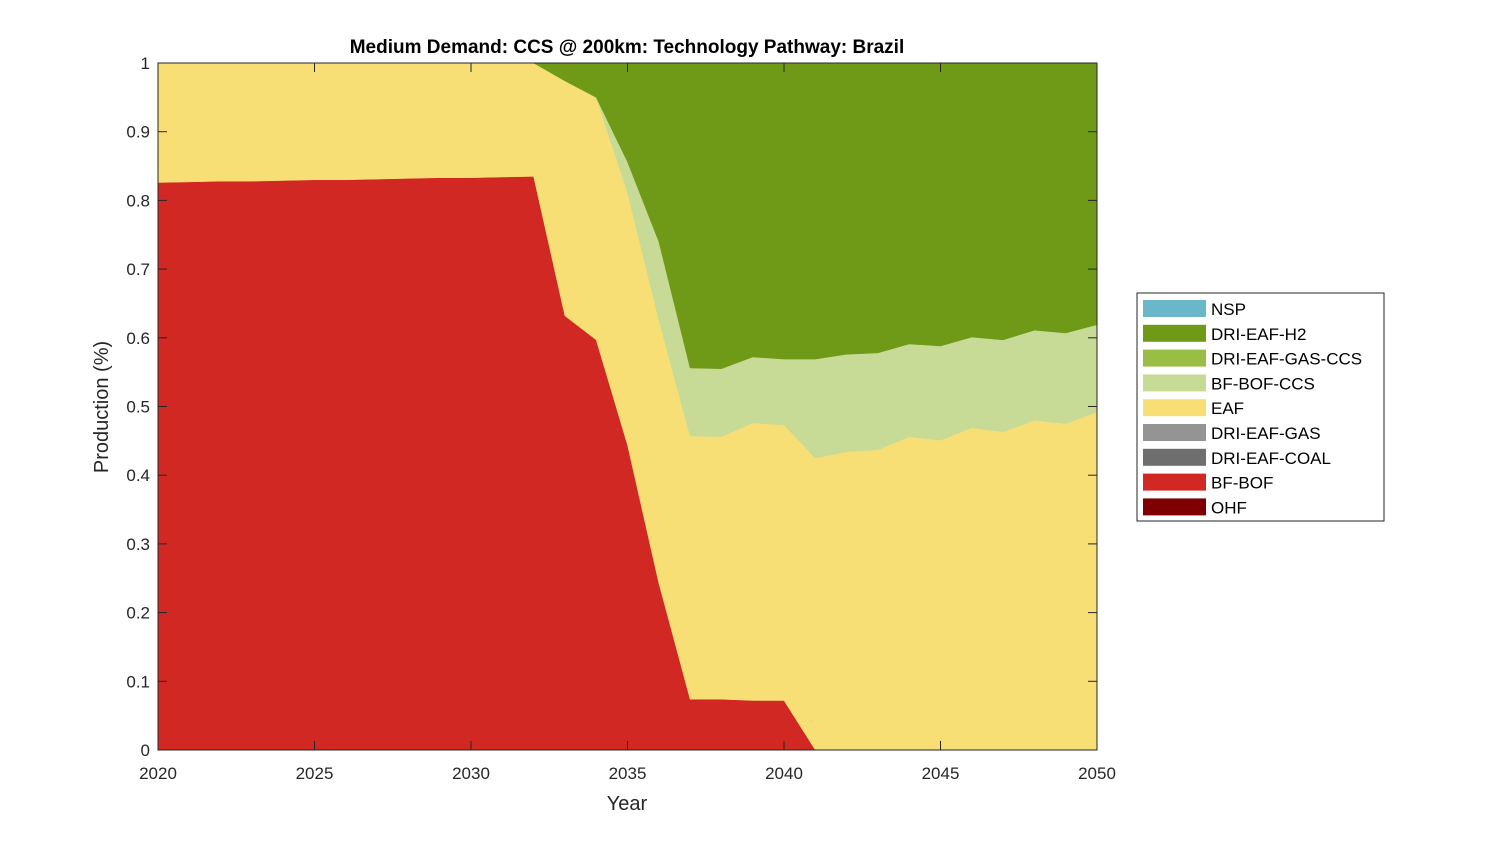 The width and height of the screenshot is (1500, 844). I want to click on y-tick-label: 0.1, so click(138, 681).